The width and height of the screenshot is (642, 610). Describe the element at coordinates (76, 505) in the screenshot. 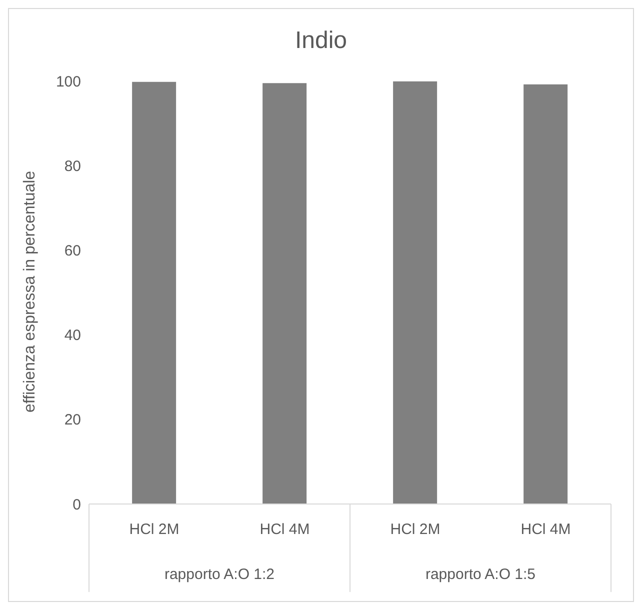

I see `y-tick-label: 0` at that location.